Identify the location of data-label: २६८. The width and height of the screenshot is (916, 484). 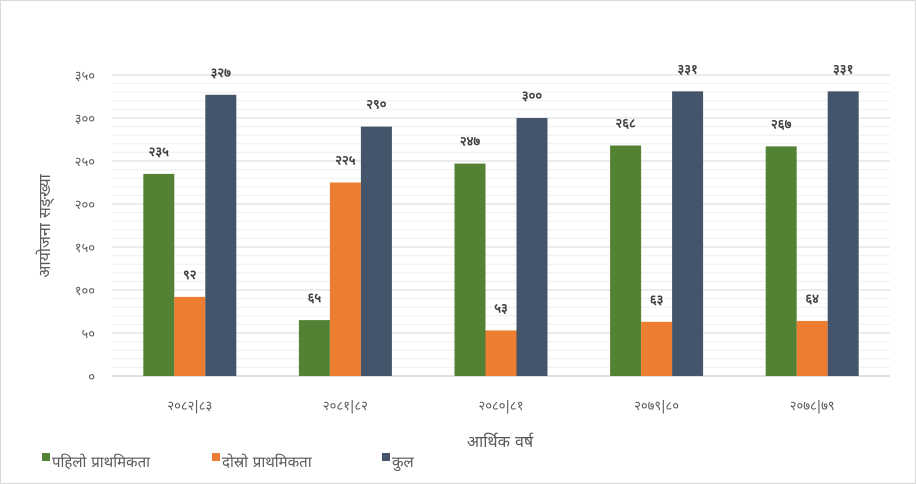
(625, 124).